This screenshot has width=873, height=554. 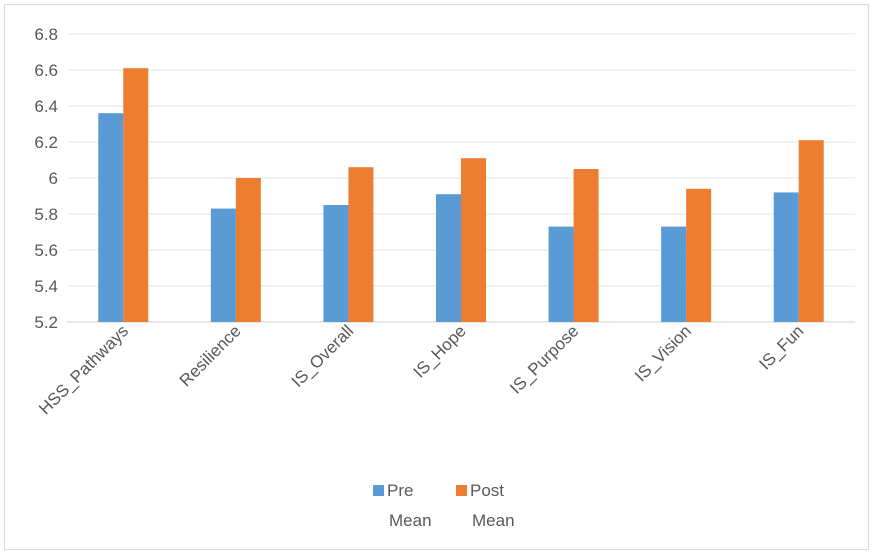 What do you see at coordinates (210, 355) in the screenshot?
I see `x-tick-label: Resilience` at bounding box center [210, 355].